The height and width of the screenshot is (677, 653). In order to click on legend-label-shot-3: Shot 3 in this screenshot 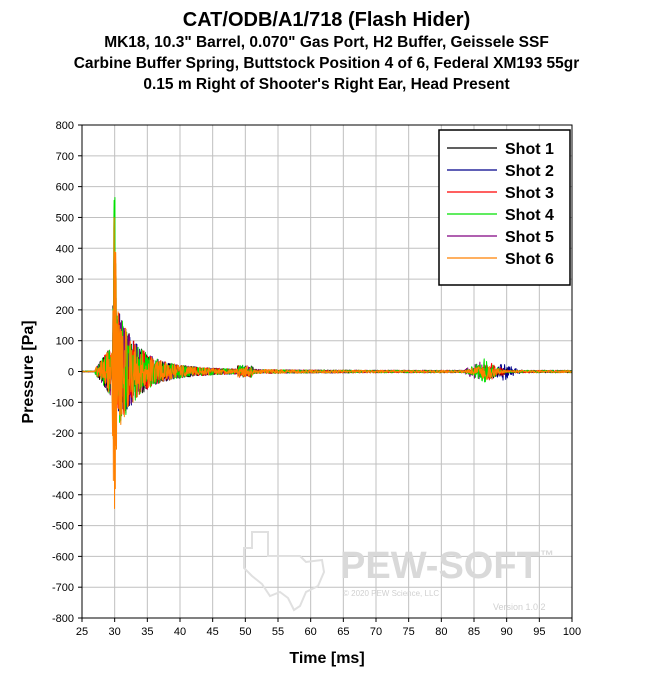, I will do `click(529, 193)`.